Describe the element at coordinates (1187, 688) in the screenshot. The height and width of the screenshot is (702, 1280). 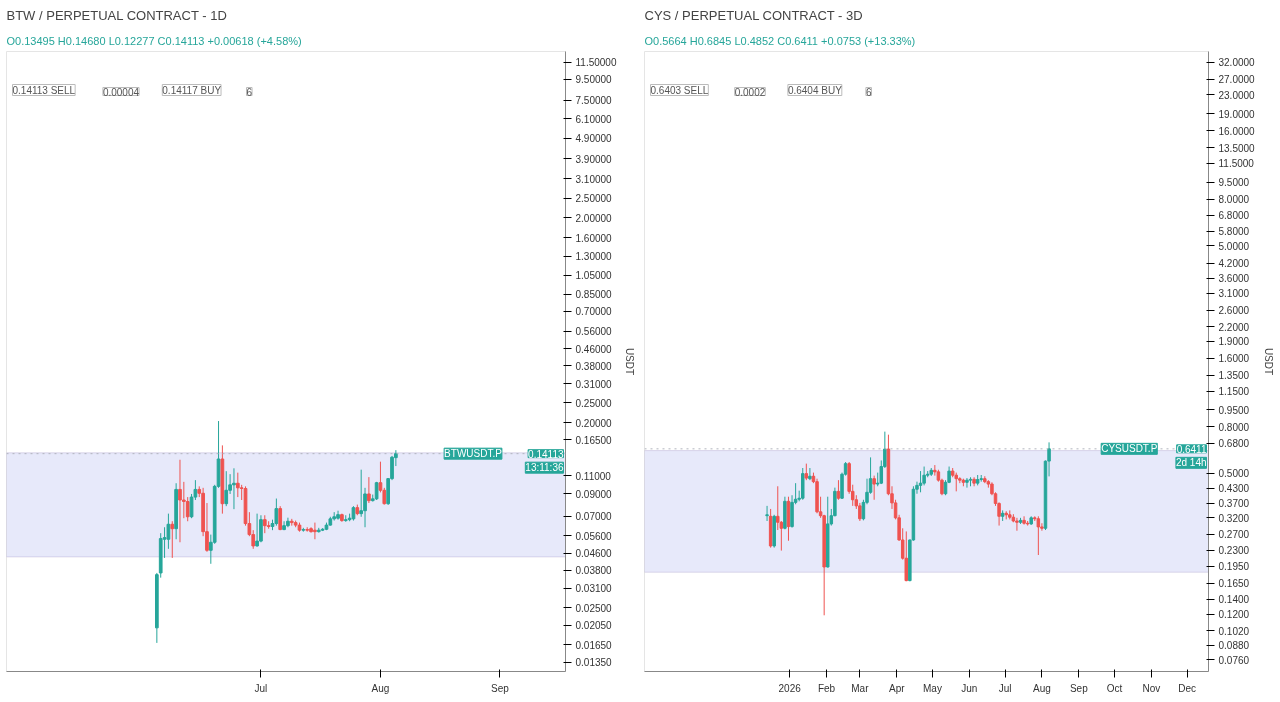
I see `x-tick-label: Dec` at that location.